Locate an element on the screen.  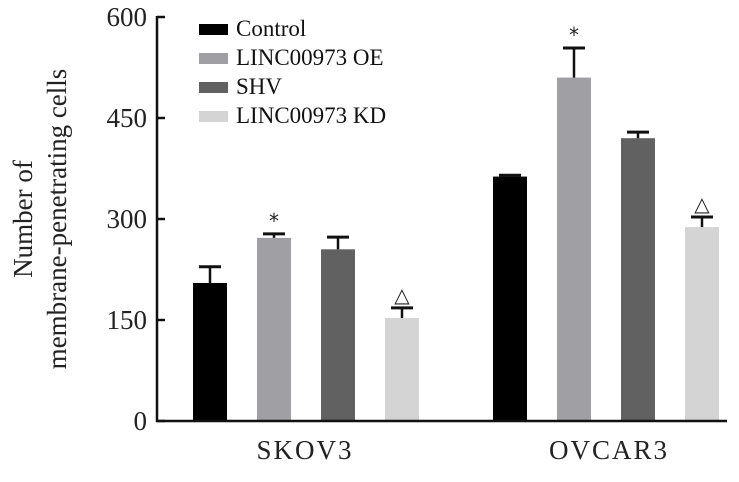
legend-label: LINC00973 KD is located at coordinates (311, 115).